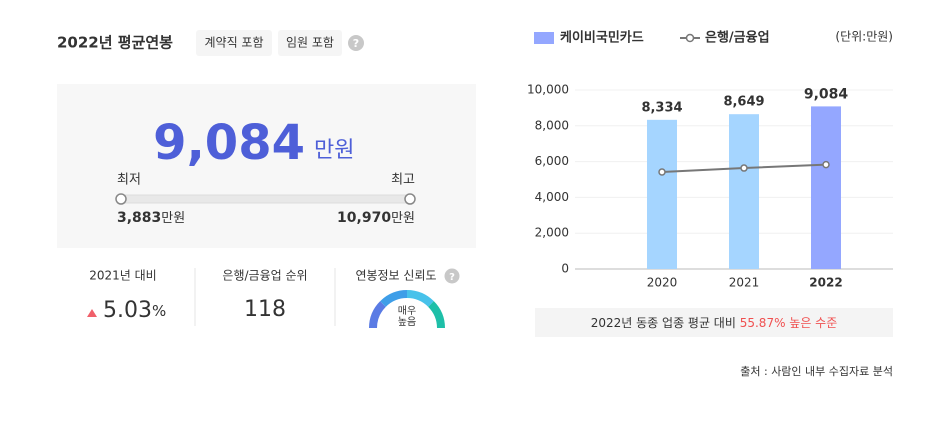 The height and width of the screenshot is (426, 951). What do you see at coordinates (229, 143) in the screenshot?
I see `average-value: 9,084` at bounding box center [229, 143].